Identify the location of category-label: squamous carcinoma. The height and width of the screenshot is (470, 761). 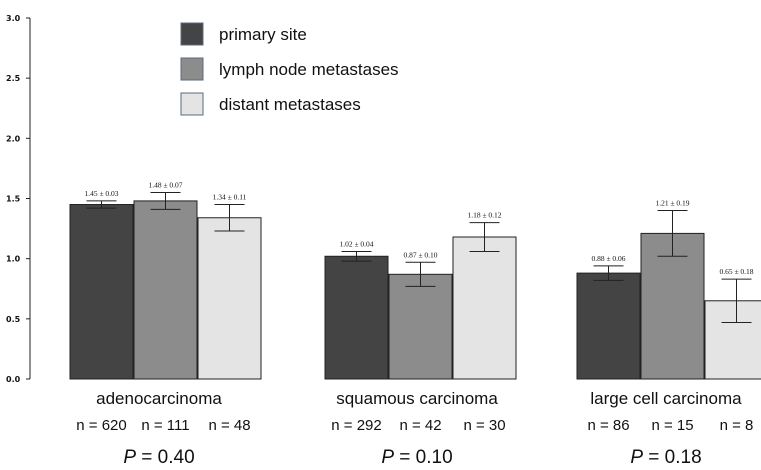
(417, 398).